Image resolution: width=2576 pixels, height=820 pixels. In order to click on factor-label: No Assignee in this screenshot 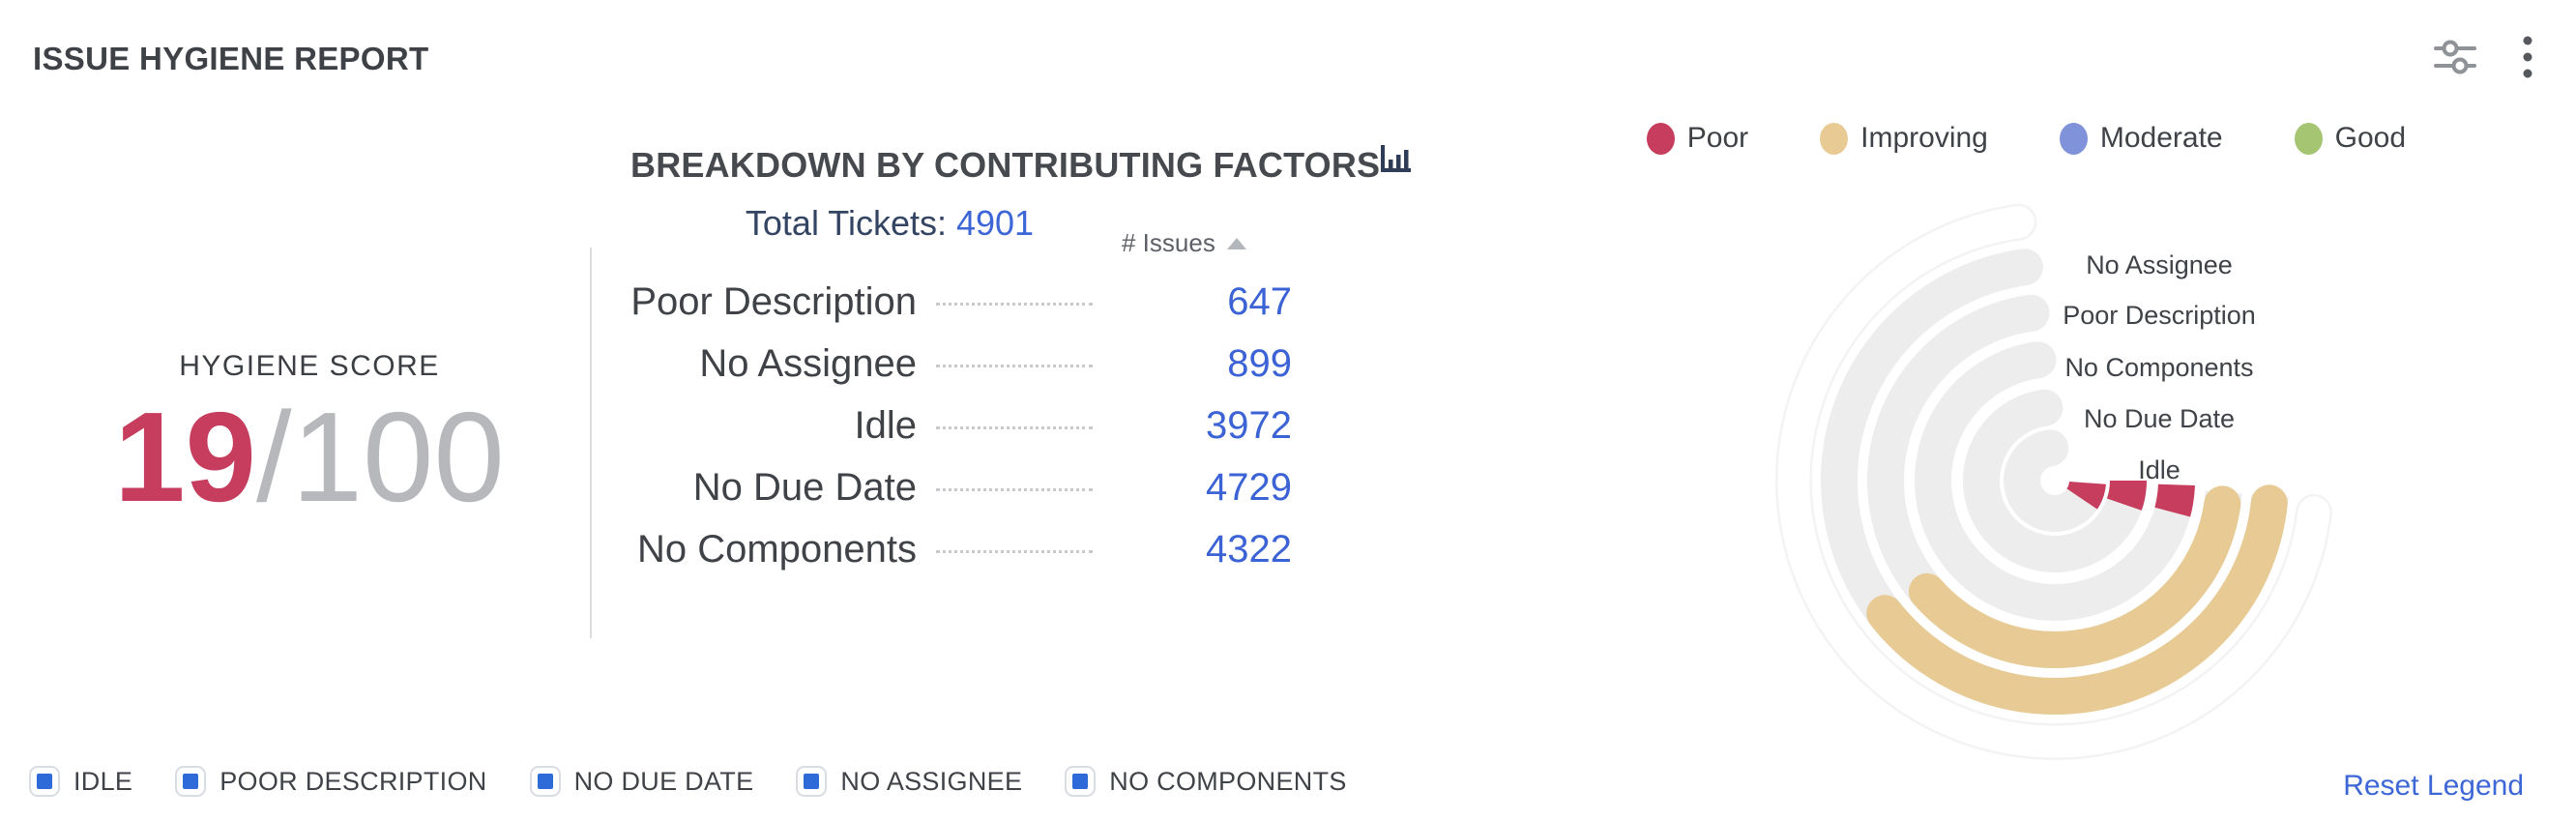, I will do `click(808, 363)`.